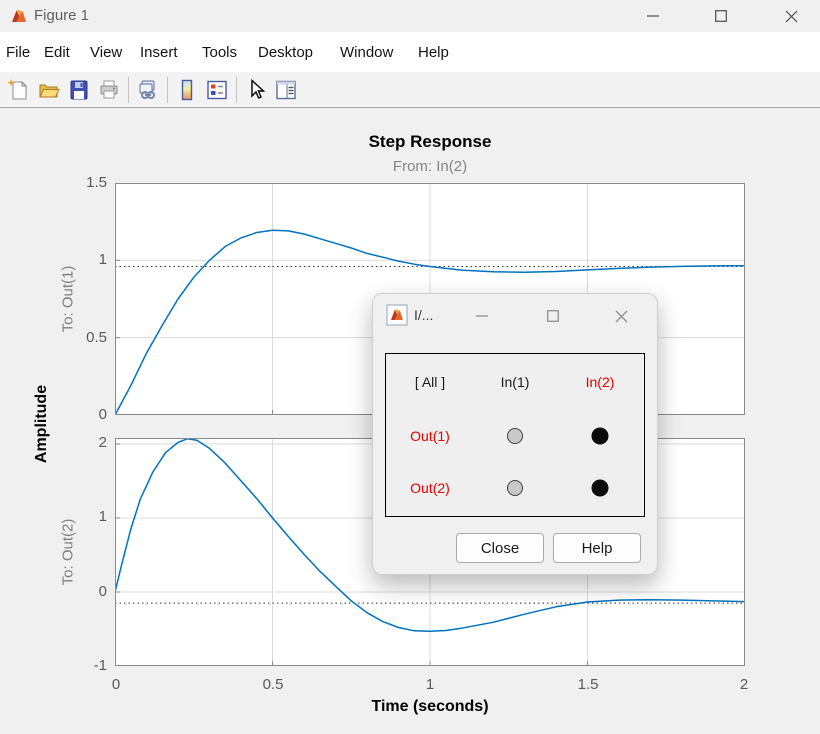 Image resolution: width=820 pixels, height=734 pixels. I want to click on menu-desktop: Desktop, so click(286, 52).